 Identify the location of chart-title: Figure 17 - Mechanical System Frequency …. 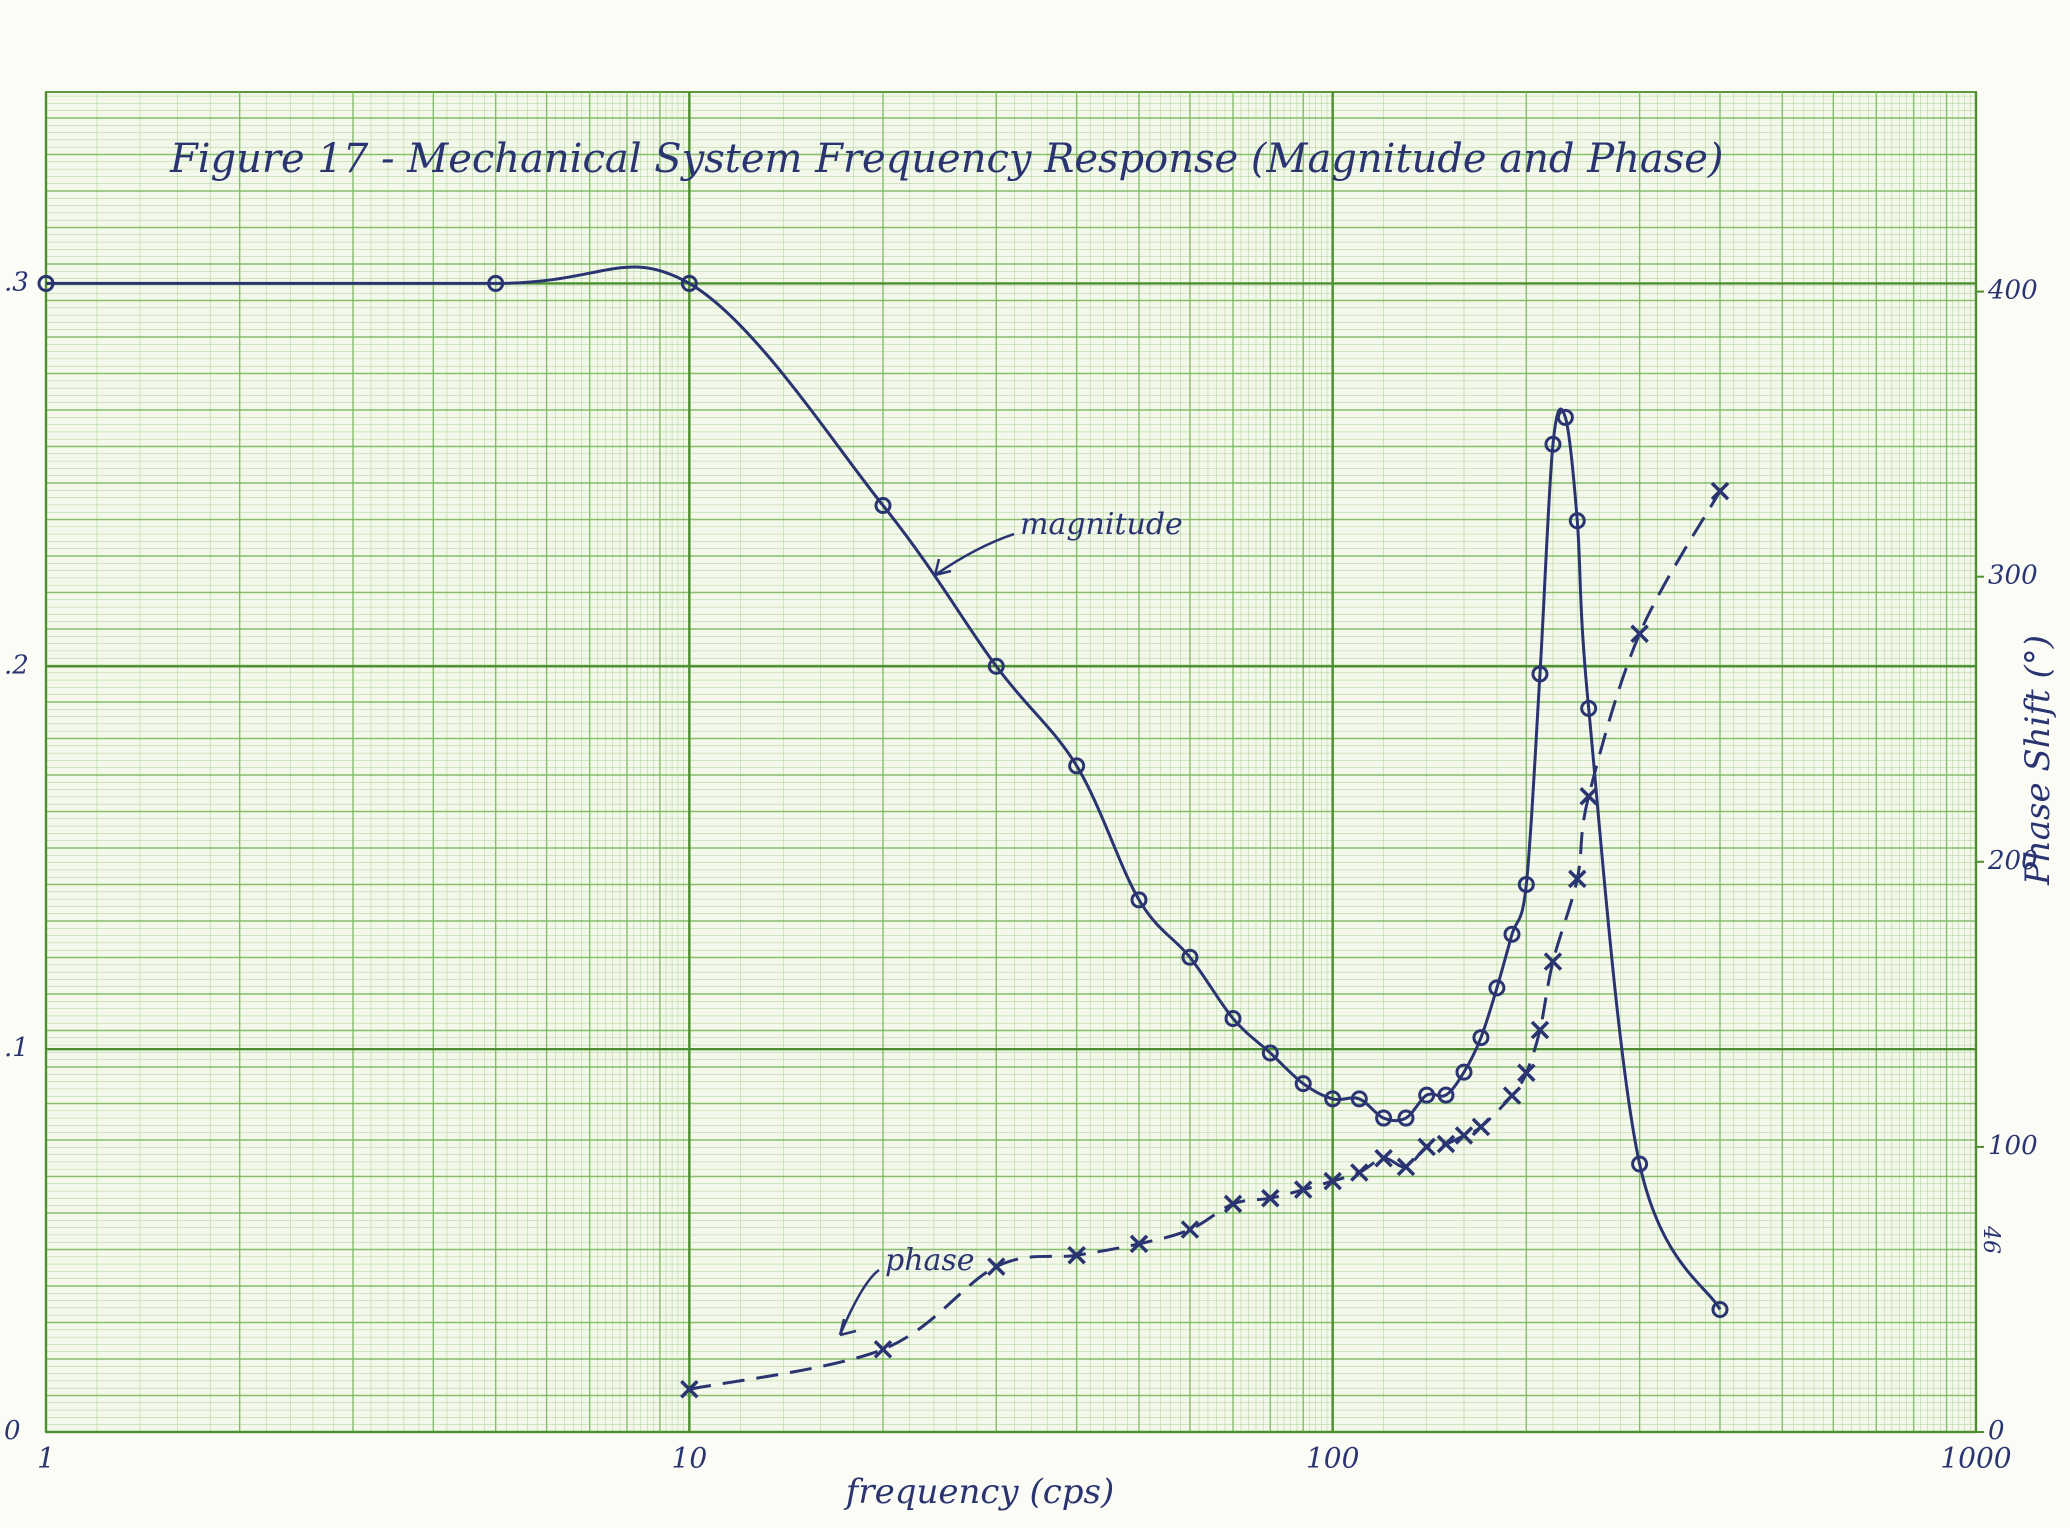
(946, 159).